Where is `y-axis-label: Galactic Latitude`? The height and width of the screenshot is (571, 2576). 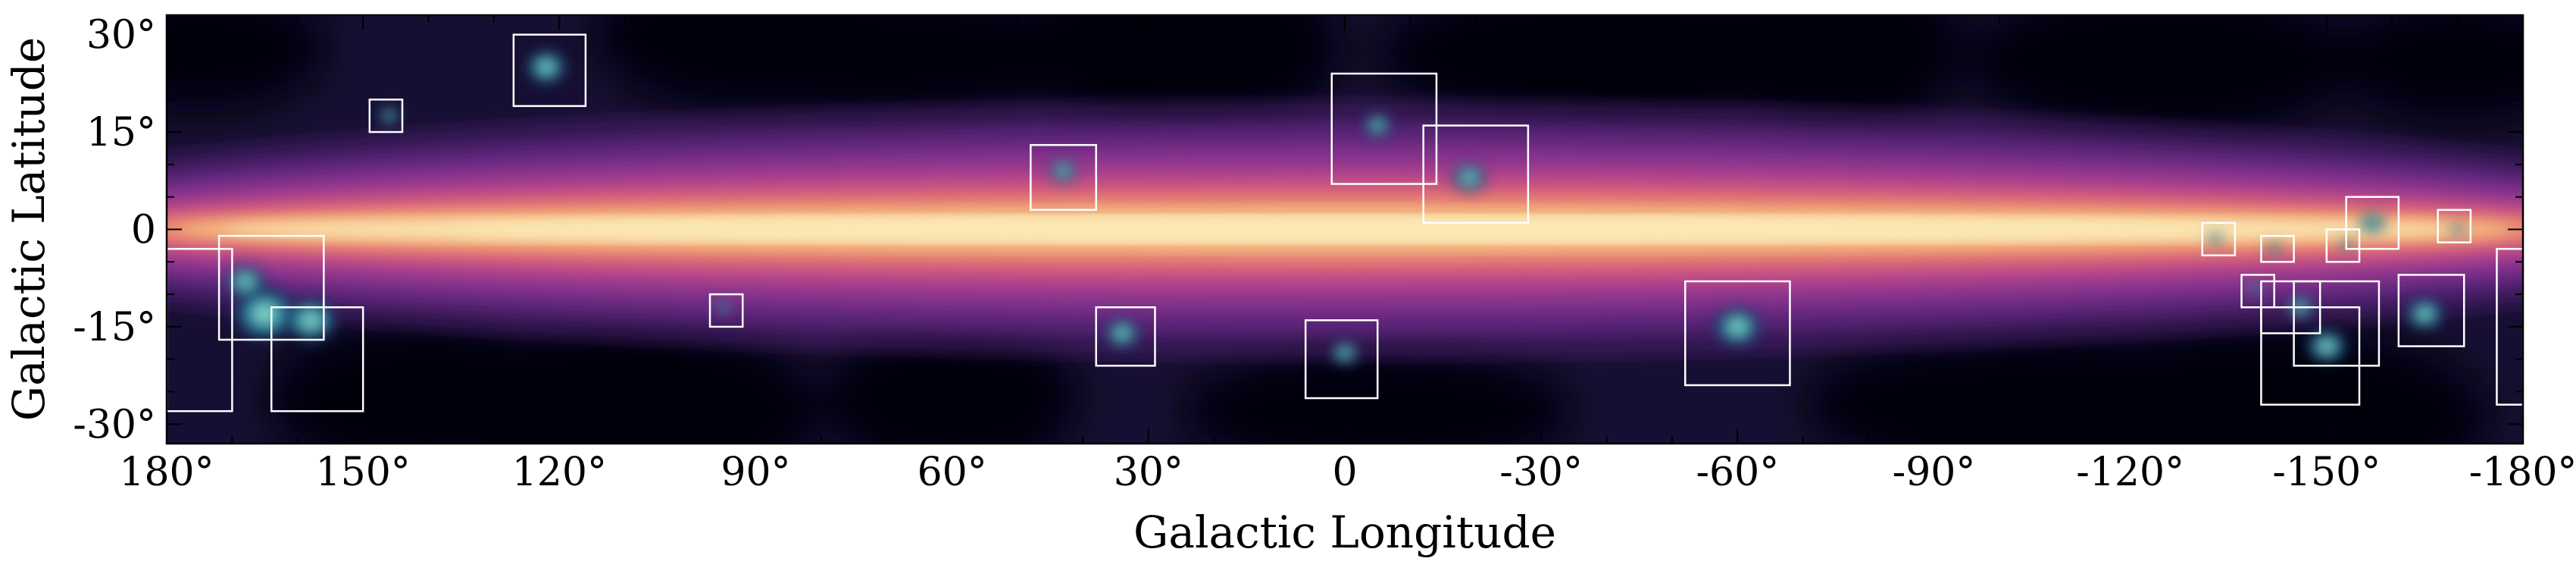 y-axis-label: Galactic Latitude is located at coordinates (29, 229).